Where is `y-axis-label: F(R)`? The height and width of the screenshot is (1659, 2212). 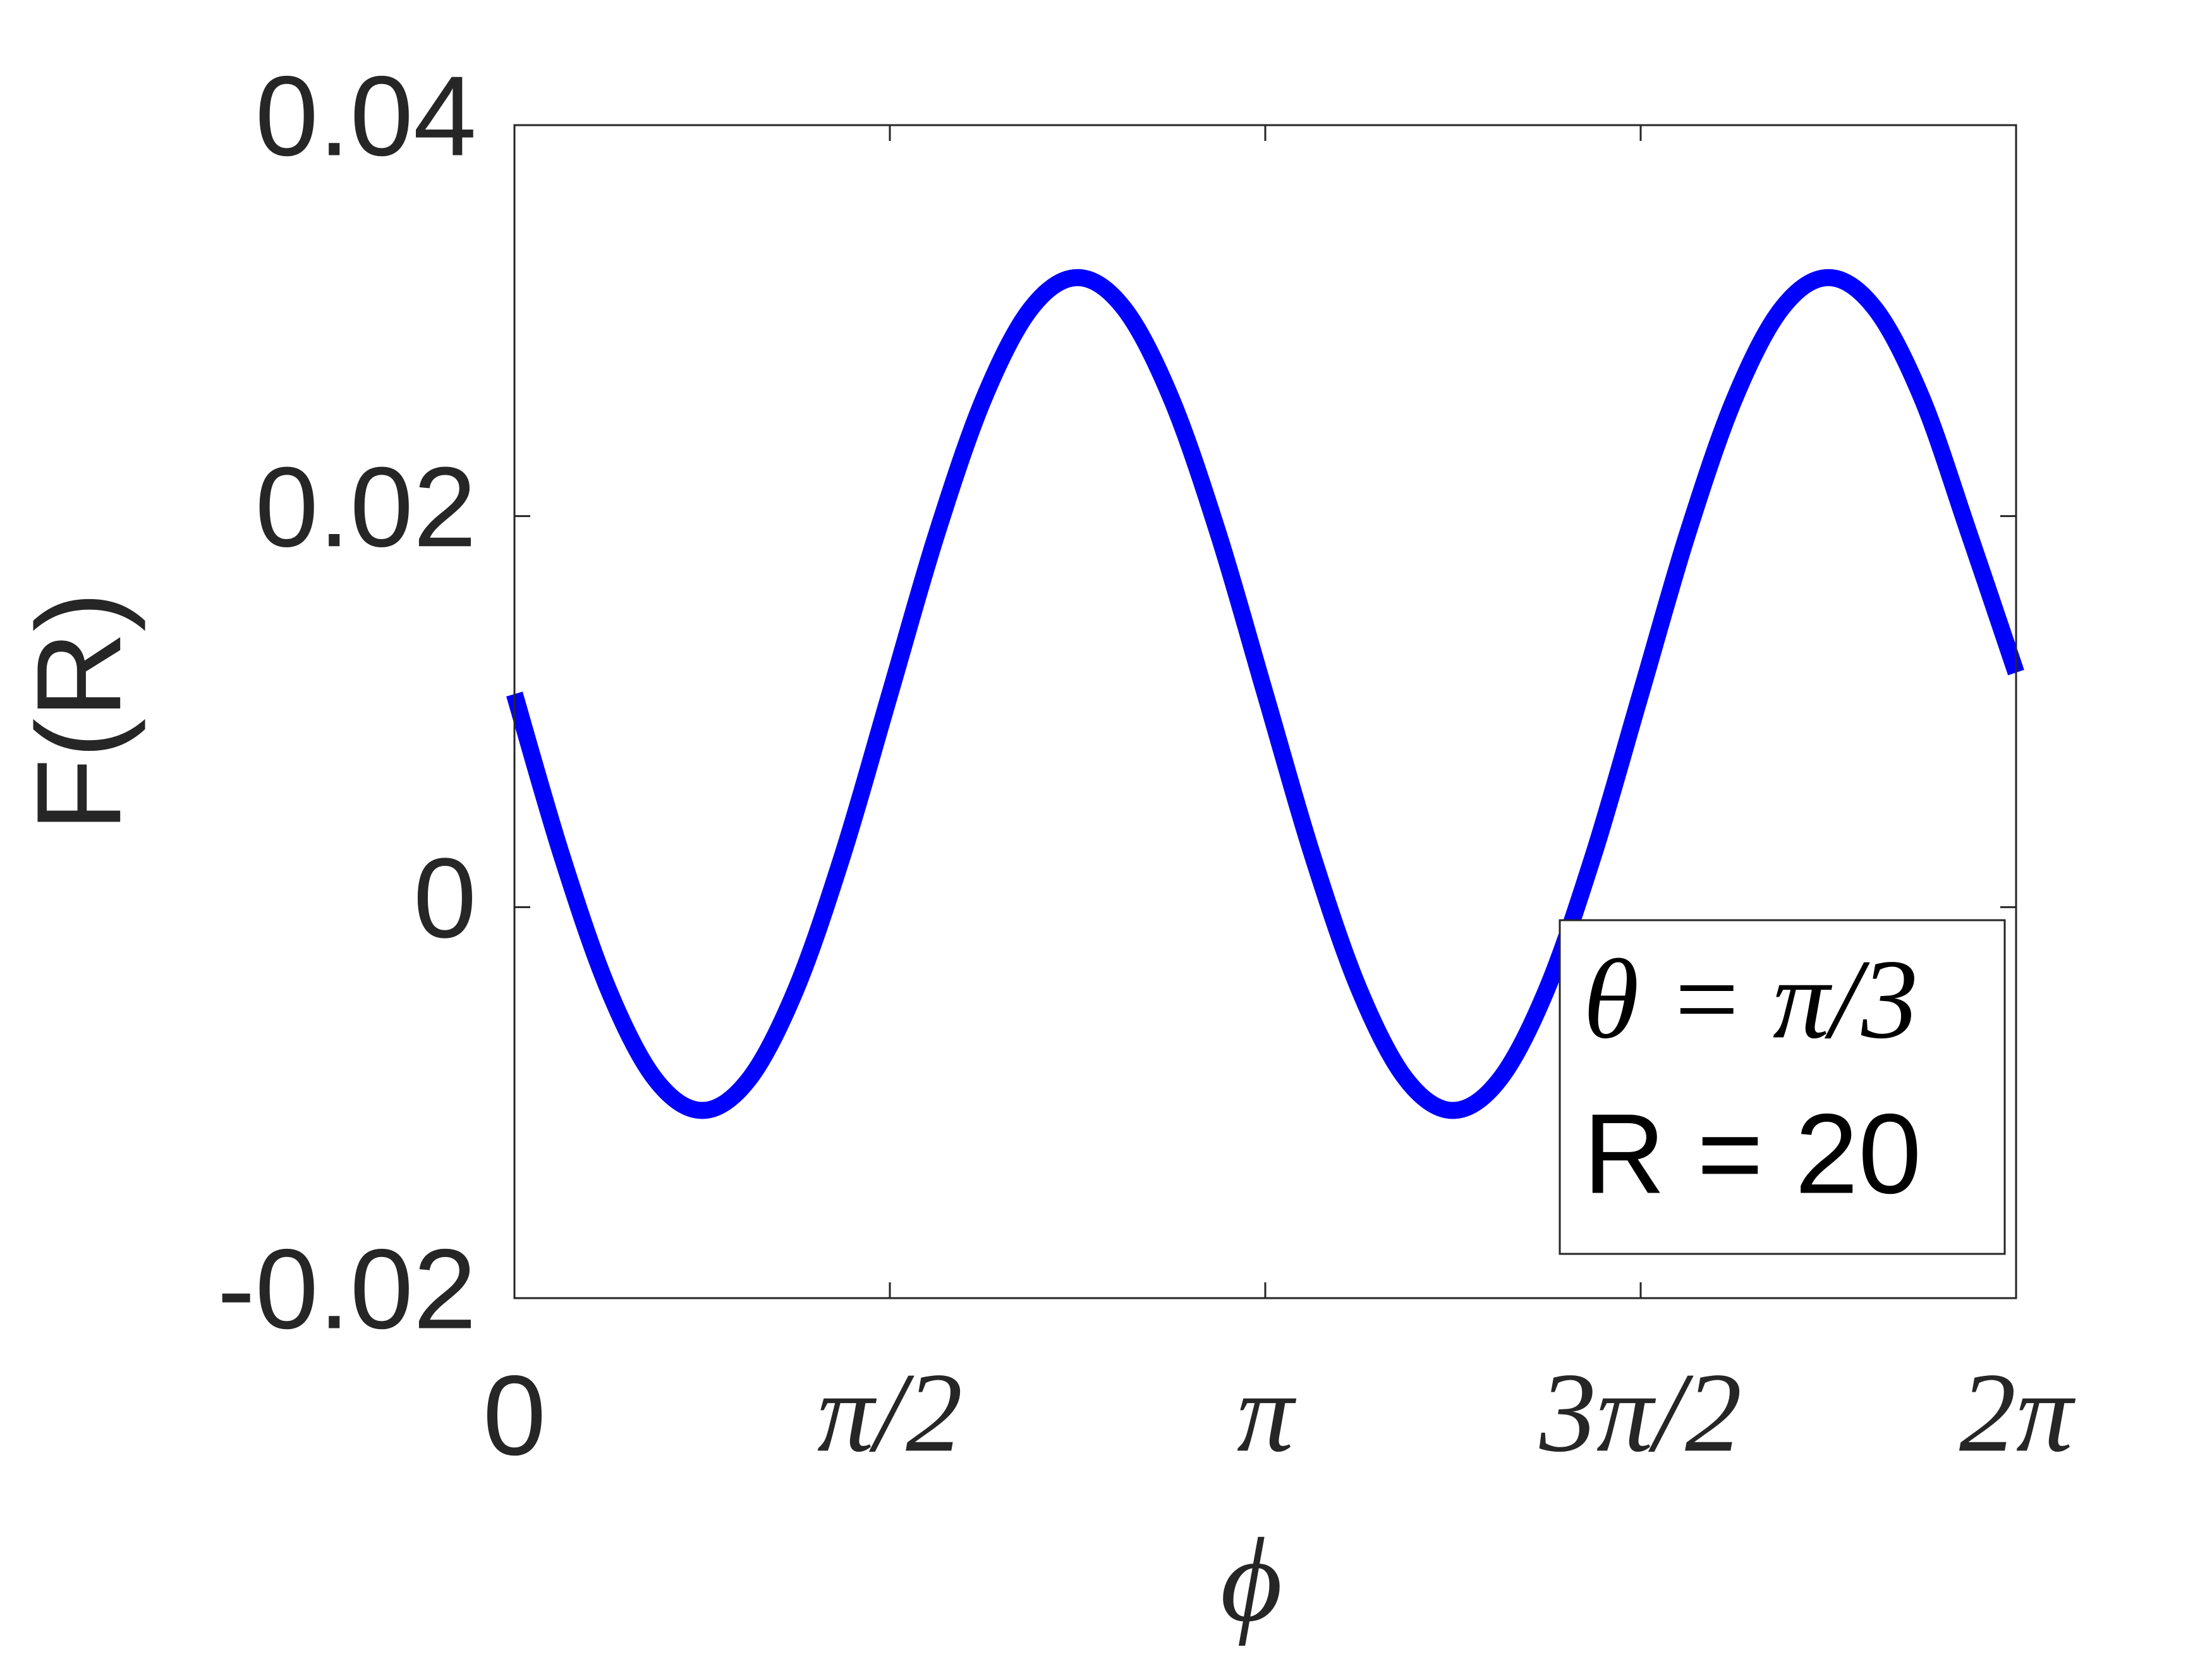 y-axis-label: F(R) is located at coordinates (79, 712).